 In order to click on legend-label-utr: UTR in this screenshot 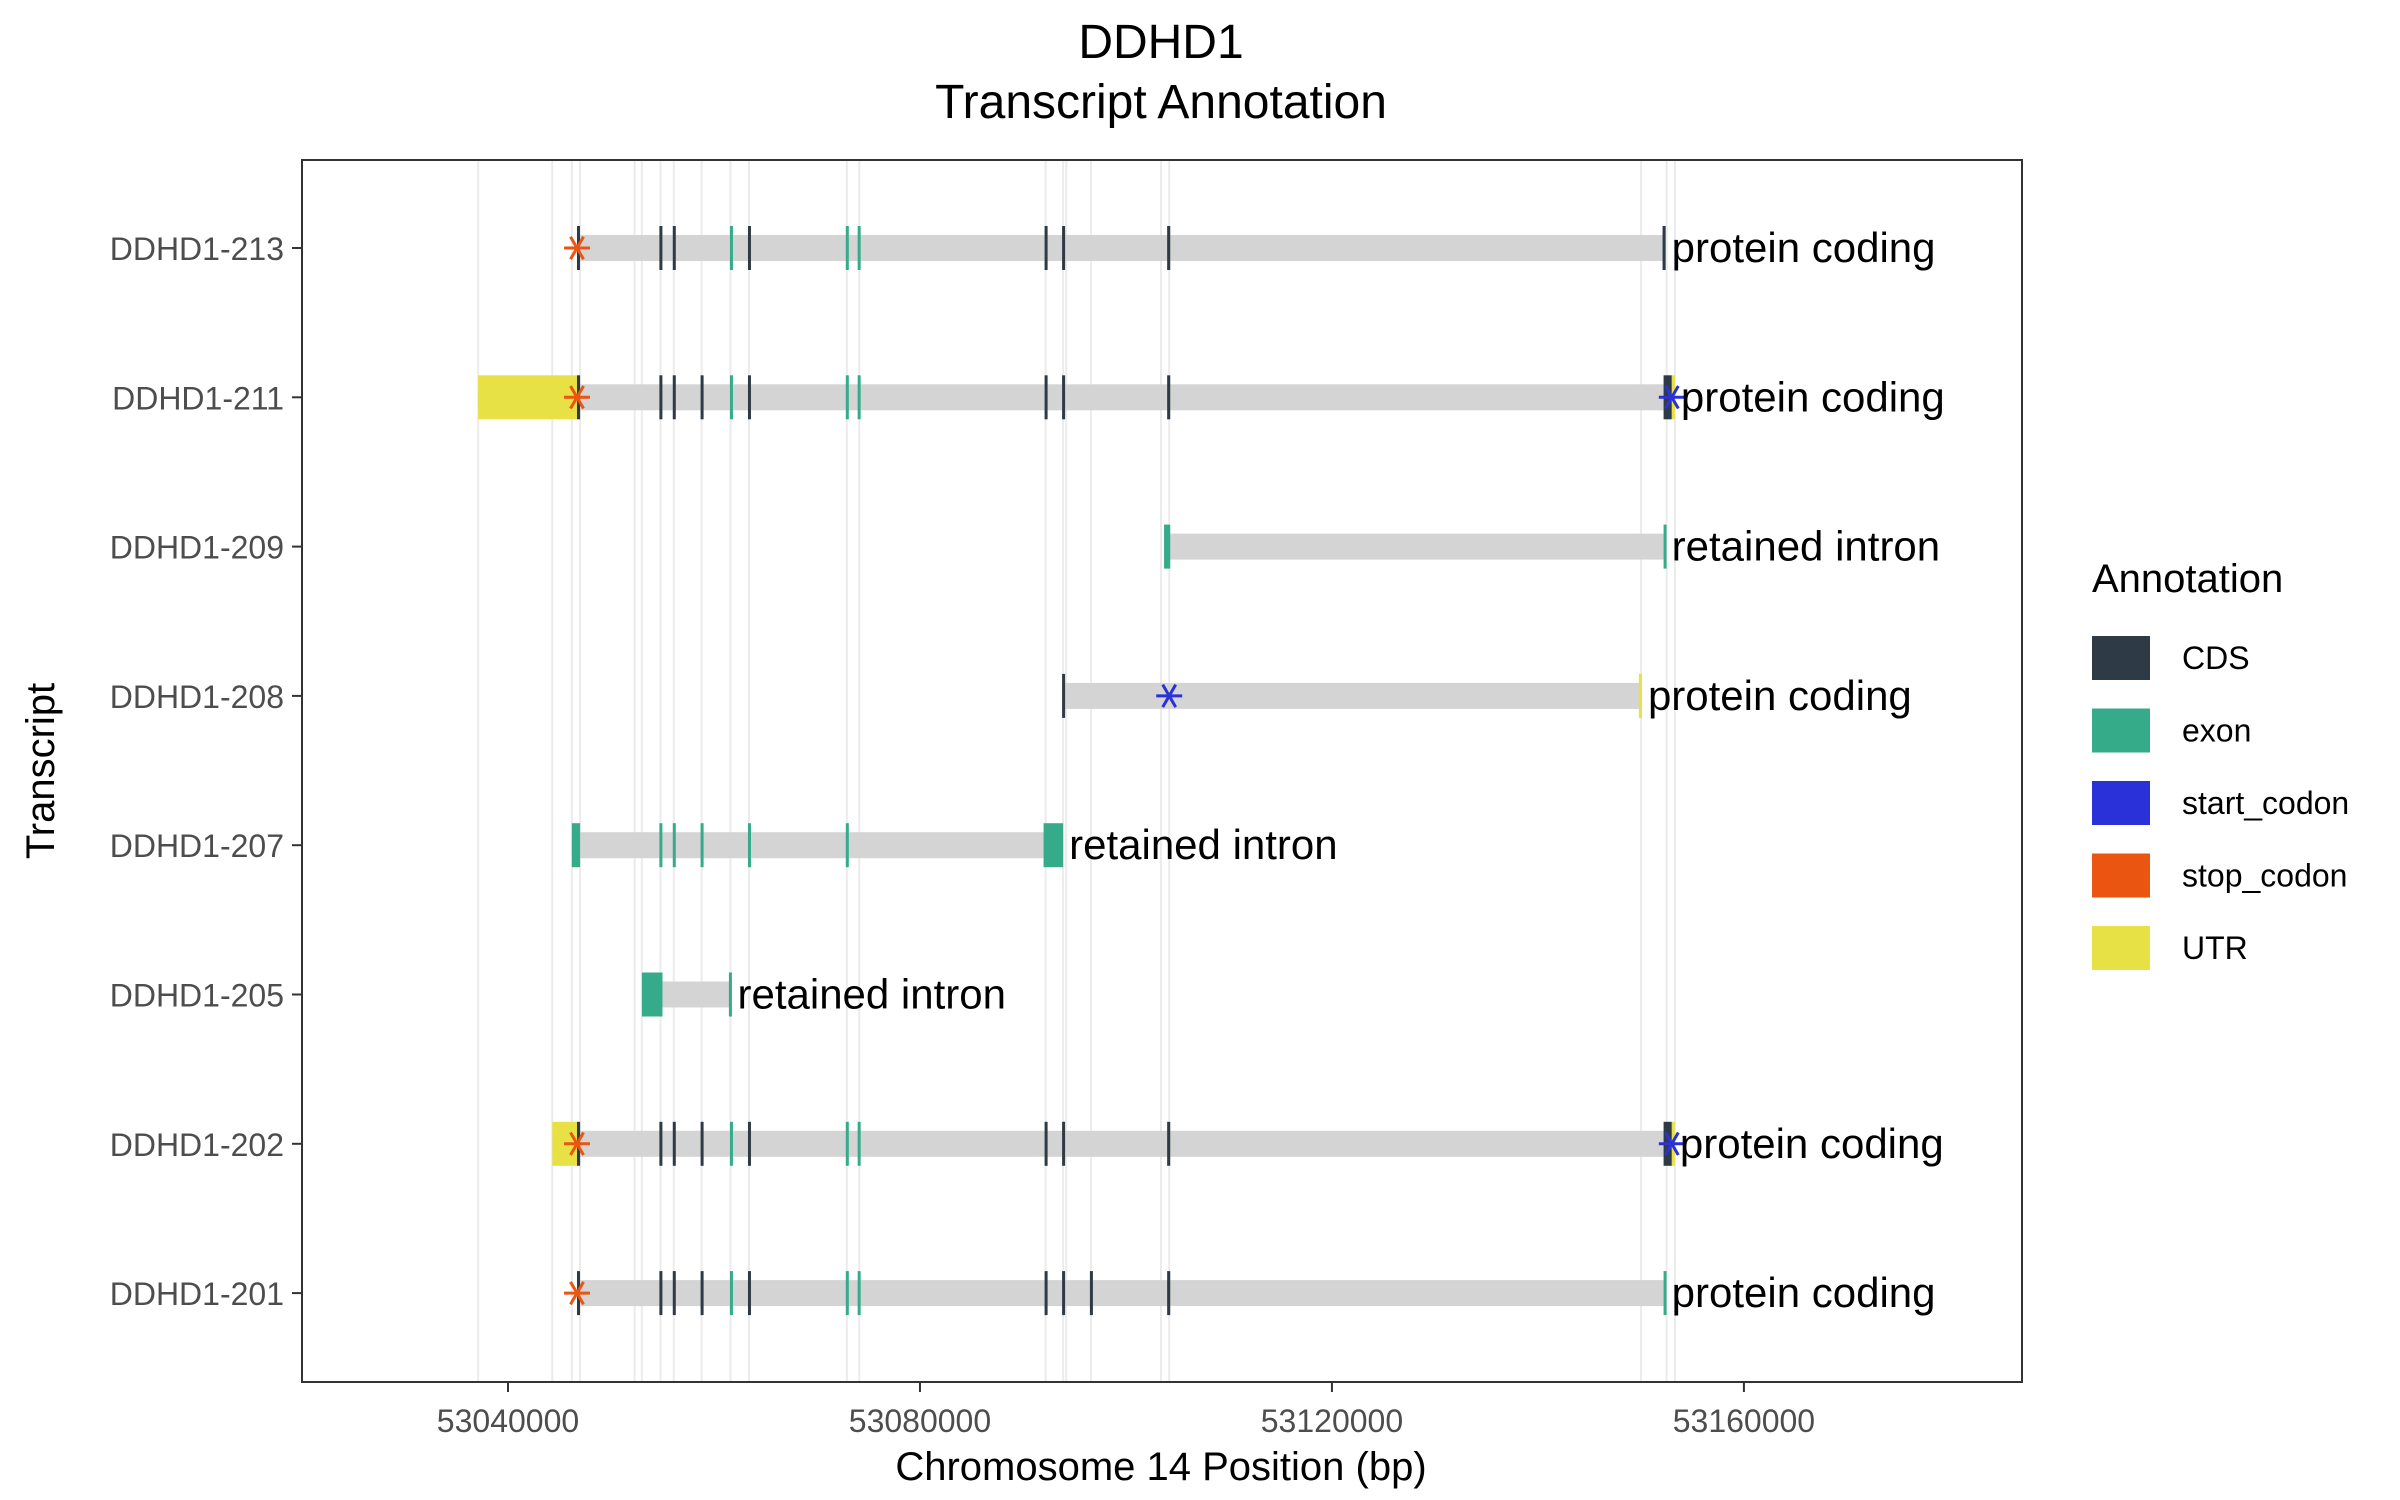, I will do `click(2215, 948)`.